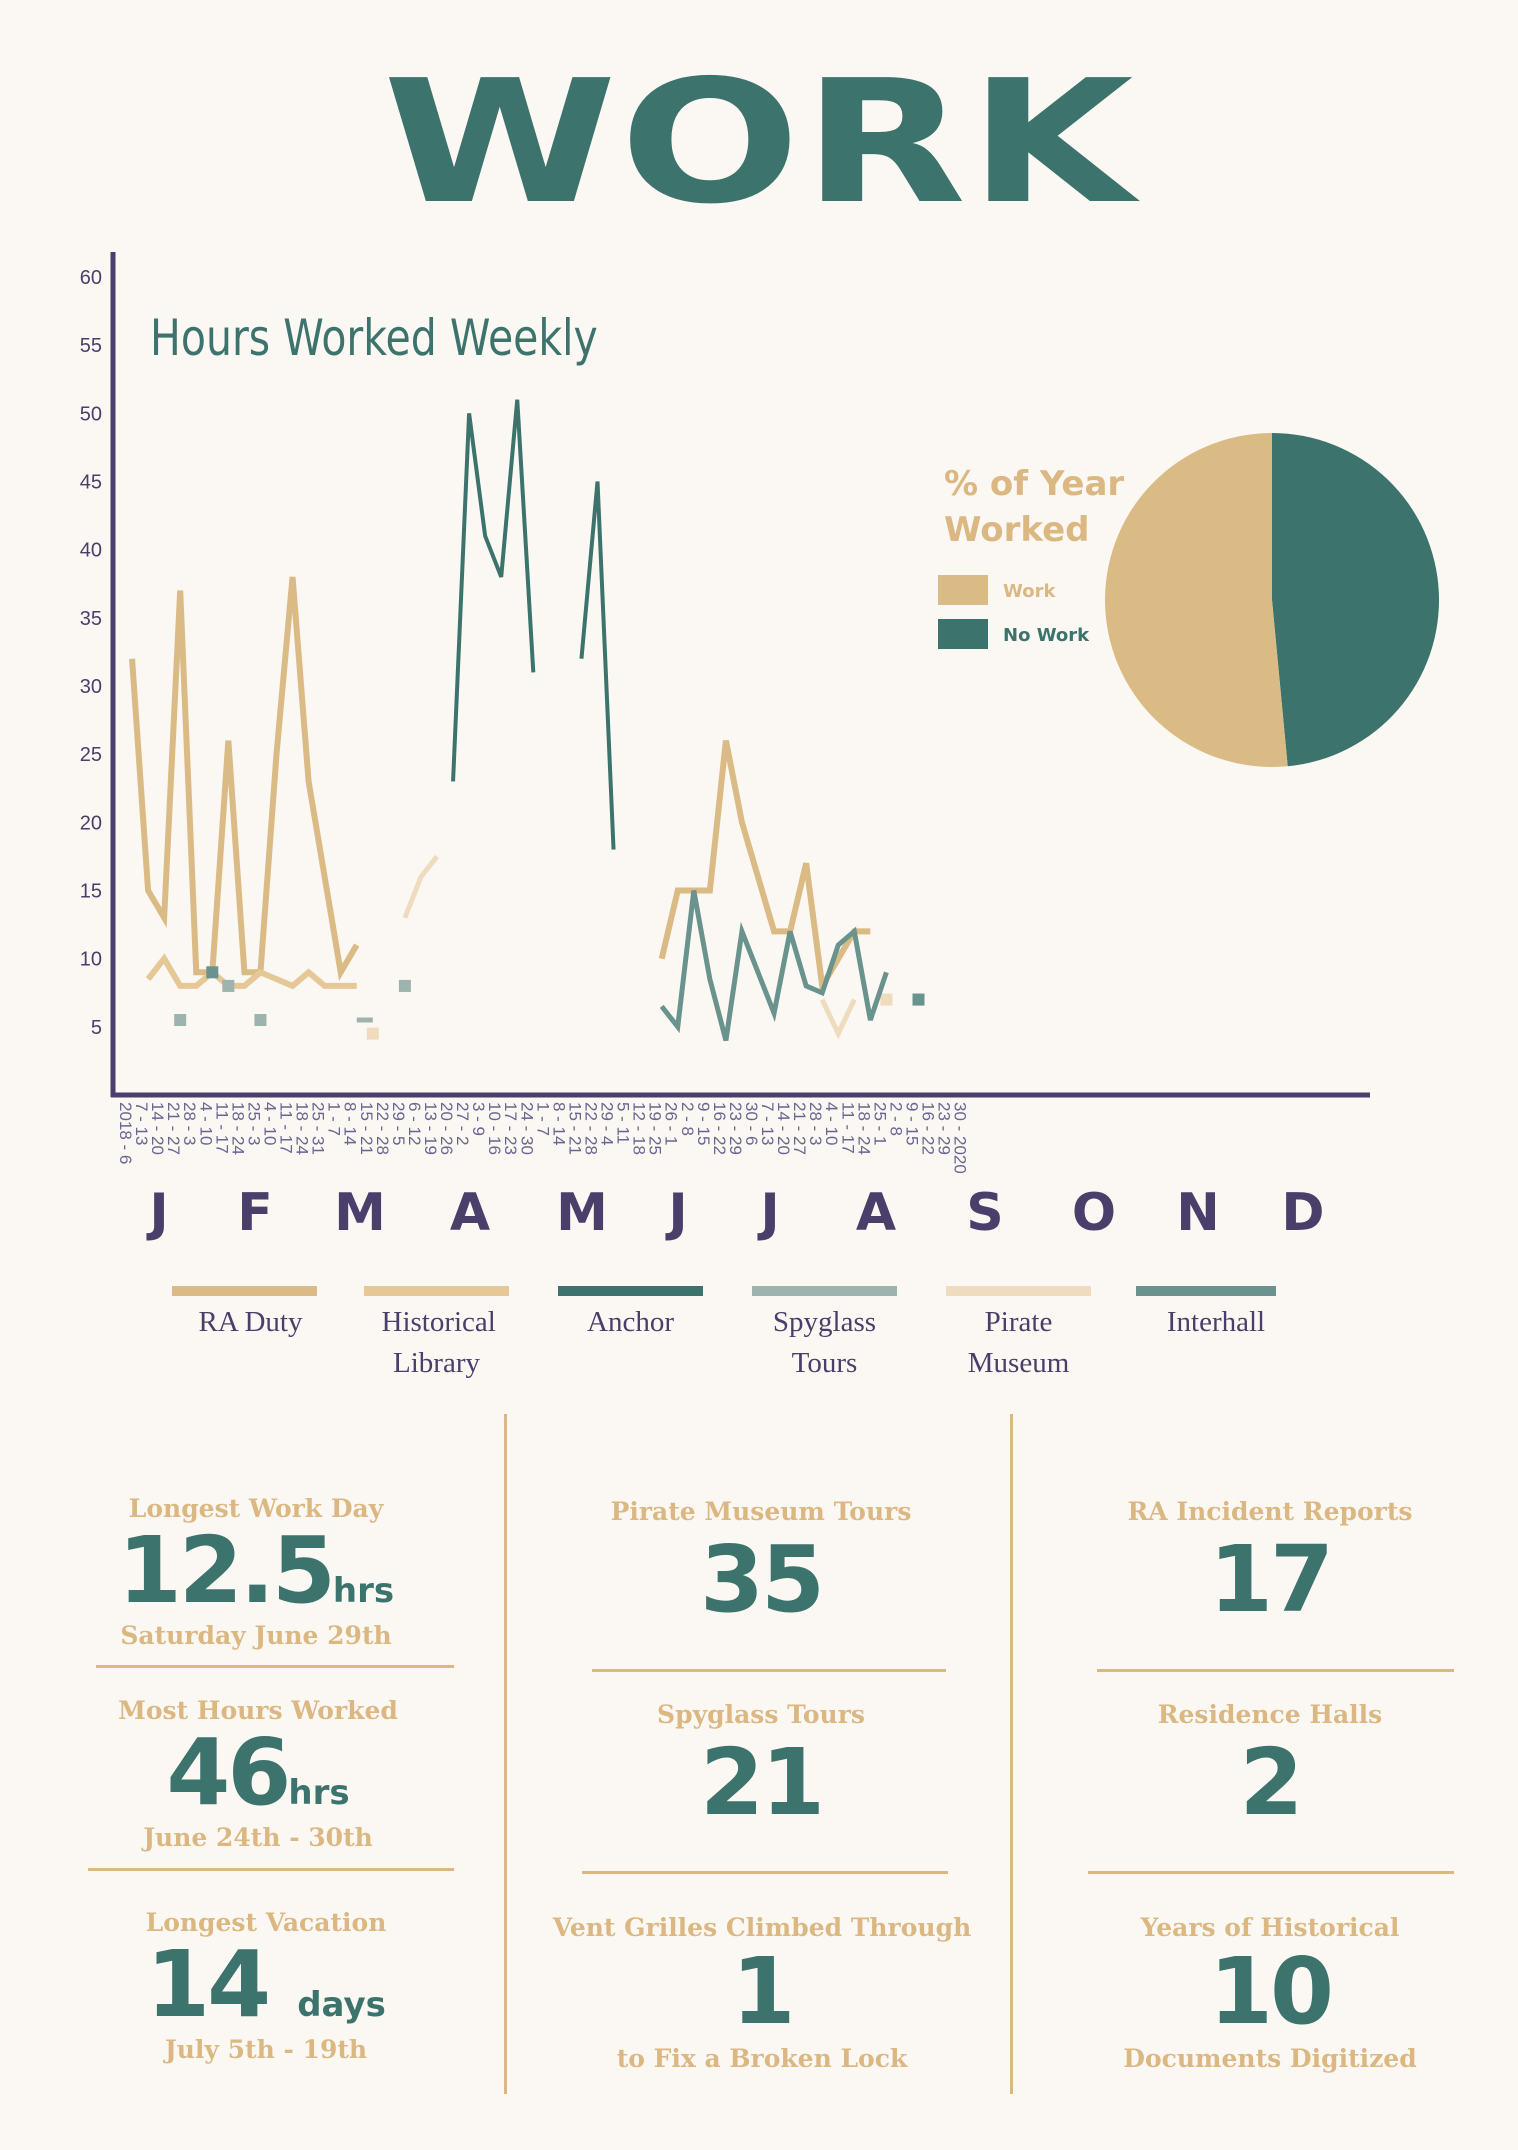 The width and height of the screenshot is (1518, 2150). I want to click on stat-spyglass-tours: Spyglass Tours 21, so click(761, 1764).